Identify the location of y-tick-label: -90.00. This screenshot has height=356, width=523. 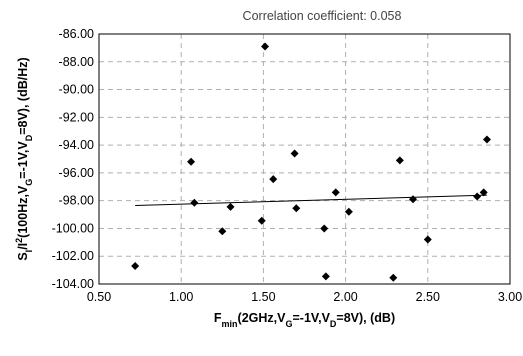
(76, 90).